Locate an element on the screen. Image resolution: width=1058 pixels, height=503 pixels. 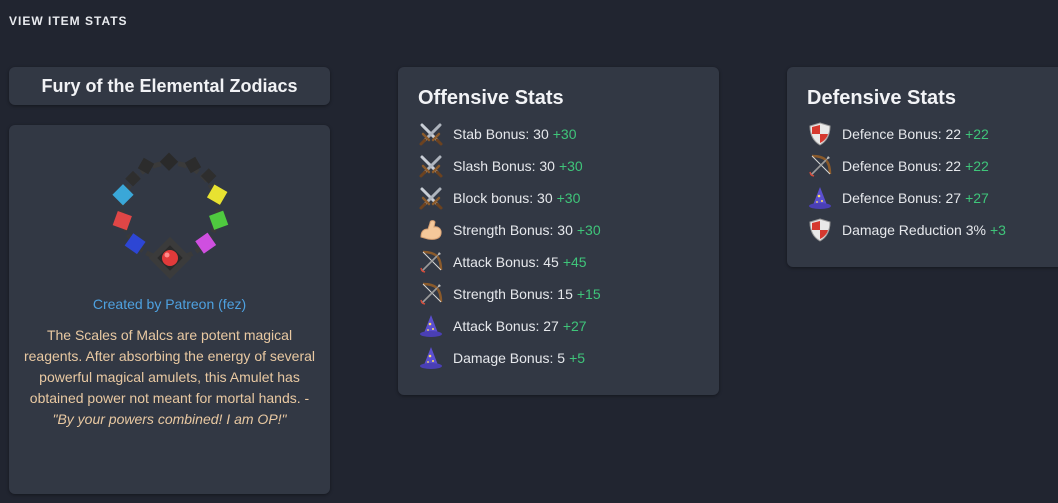
stat-bonus: +15 is located at coordinates (588, 294).